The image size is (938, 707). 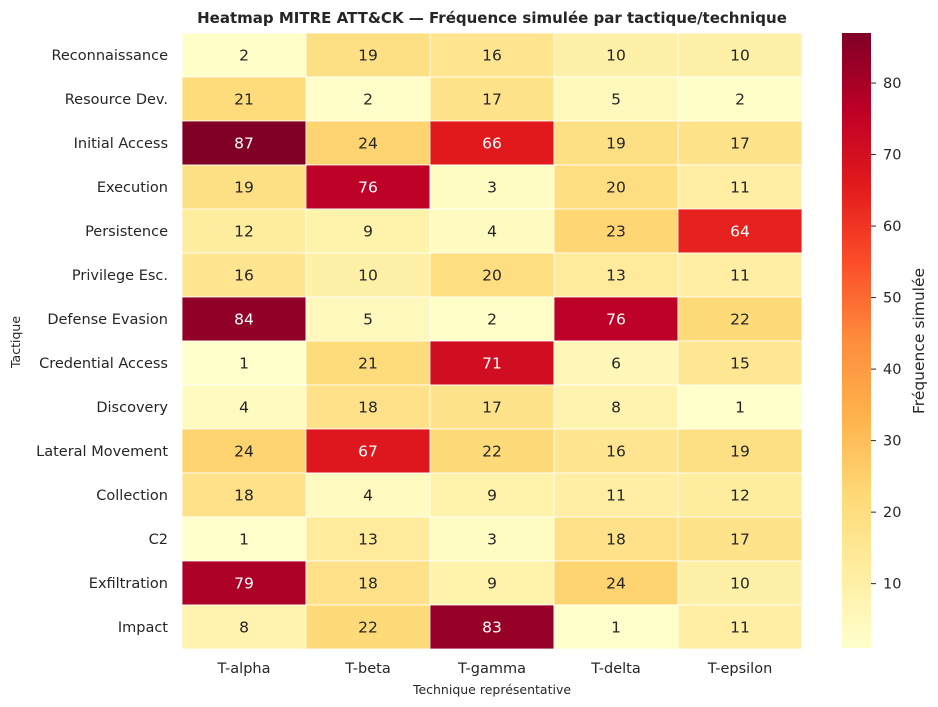 I want to click on cell-value-label: 1, so click(x=616, y=628).